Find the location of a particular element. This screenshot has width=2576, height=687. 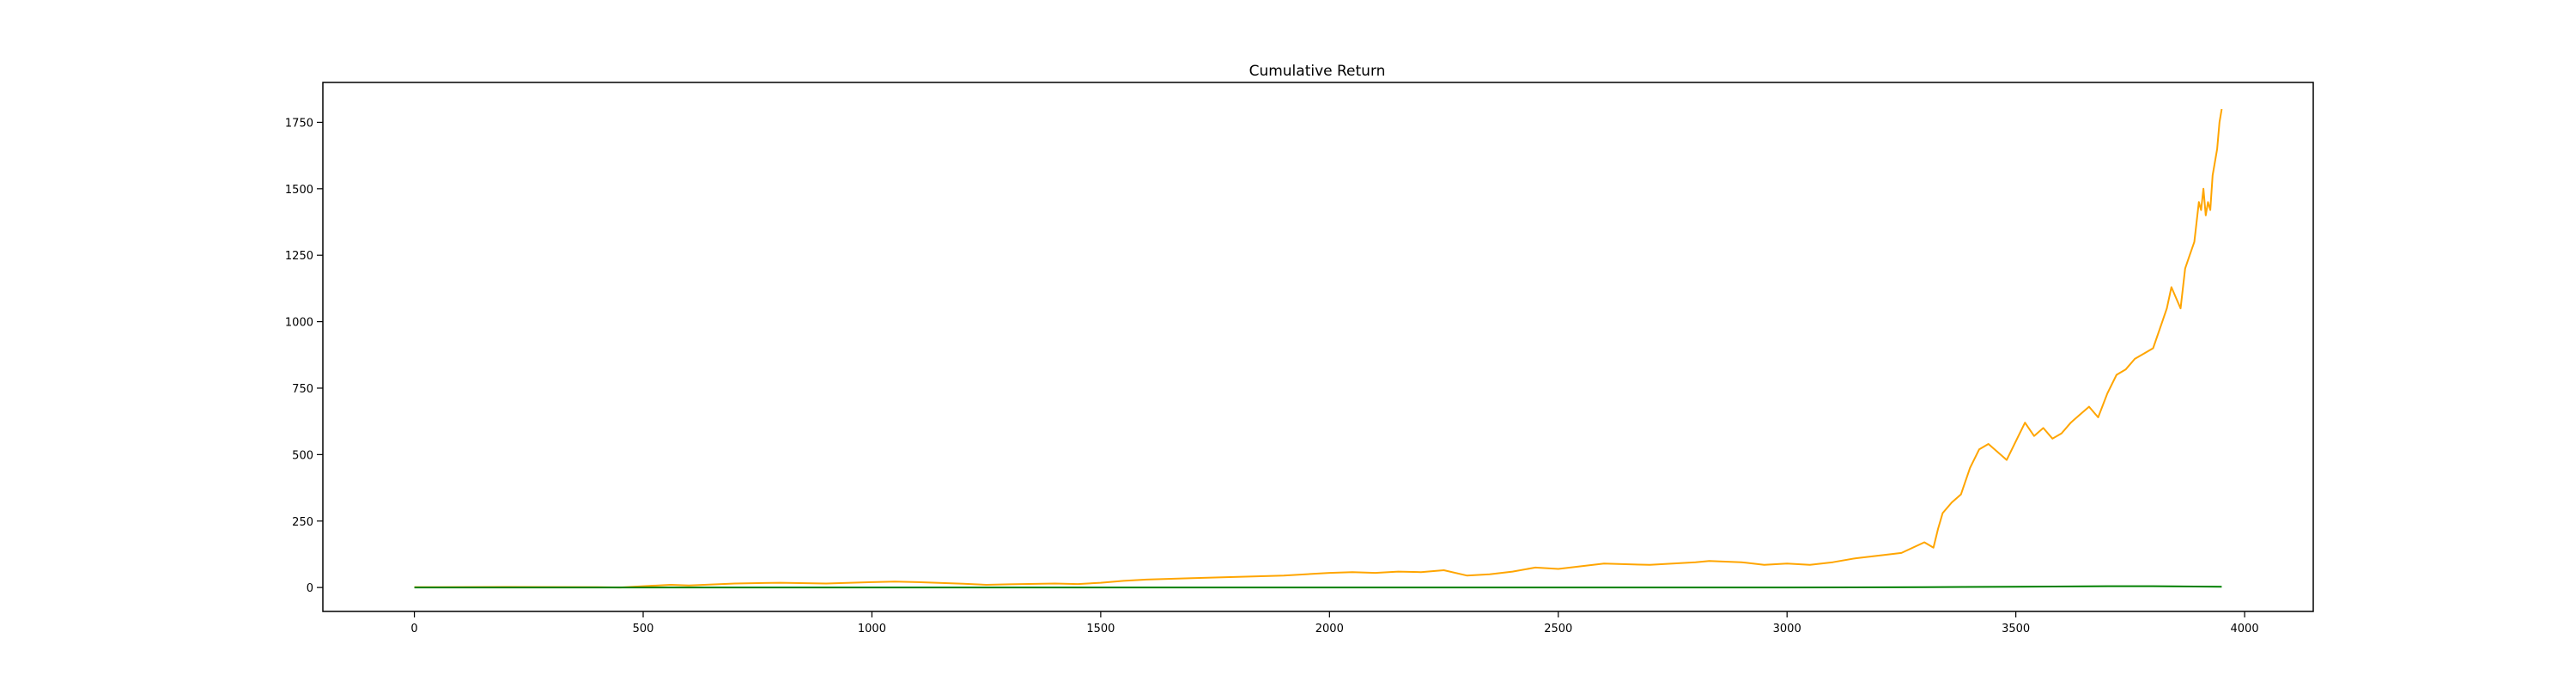

x-axis: 0 500 1000 1500 2000 2500 3000 3500 4000 is located at coordinates (1334, 623).